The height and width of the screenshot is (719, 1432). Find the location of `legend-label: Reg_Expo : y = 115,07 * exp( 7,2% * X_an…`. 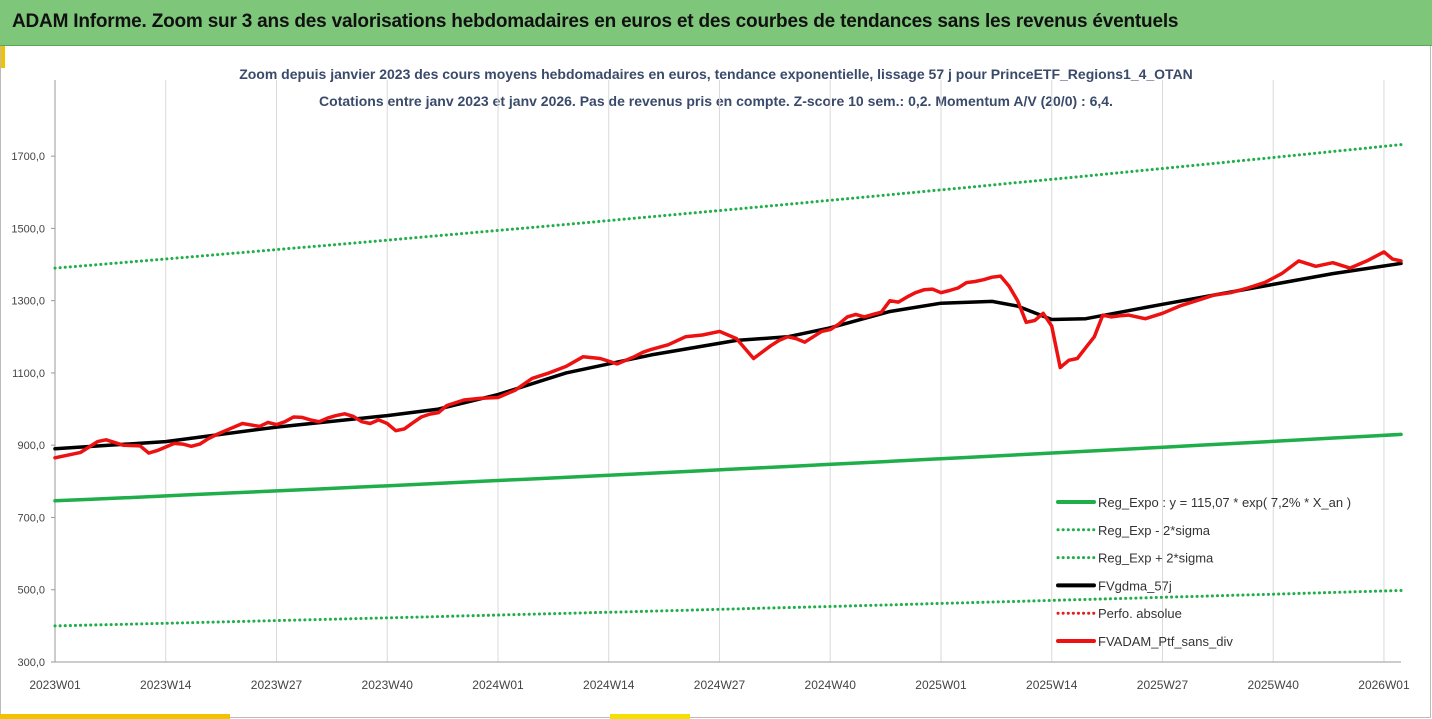

legend-label: Reg_Expo : y = 115,07 * exp( 7,2% * X_an… is located at coordinates (1224, 502).